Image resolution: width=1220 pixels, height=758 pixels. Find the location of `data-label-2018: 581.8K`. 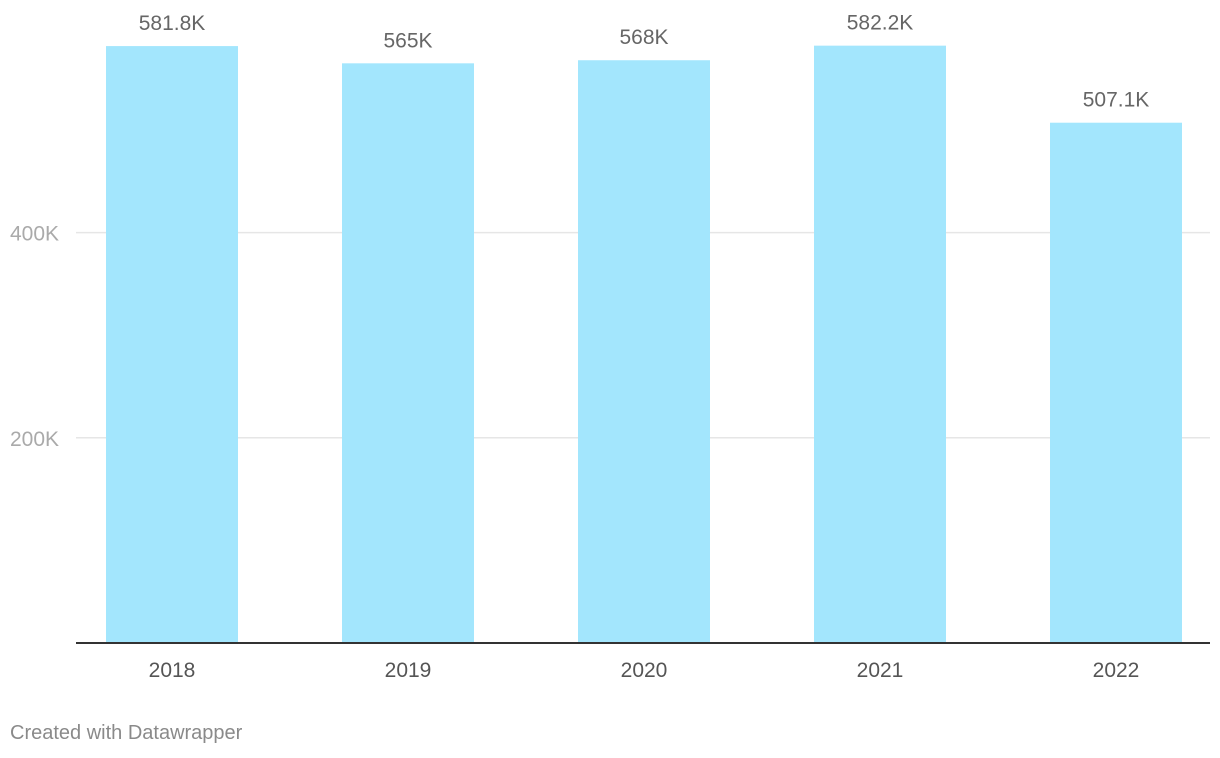

data-label-2018: 581.8K is located at coordinates (172, 23).